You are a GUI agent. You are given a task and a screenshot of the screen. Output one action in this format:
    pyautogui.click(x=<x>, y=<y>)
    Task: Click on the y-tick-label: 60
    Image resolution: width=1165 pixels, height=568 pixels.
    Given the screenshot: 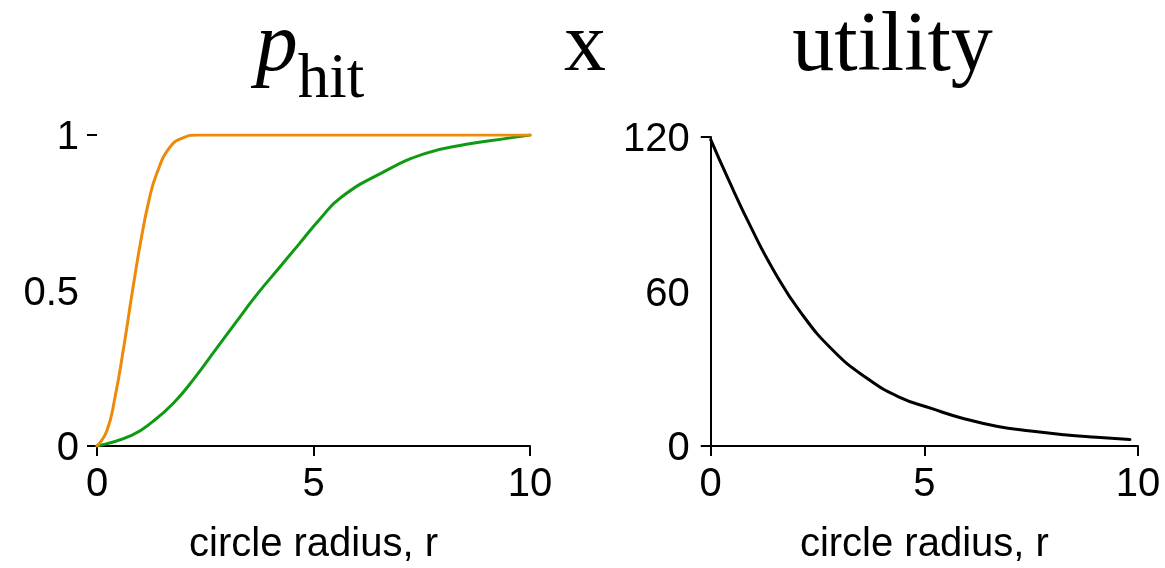 What is the action you would take?
    pyautogui.click(x=667, y=291)
    